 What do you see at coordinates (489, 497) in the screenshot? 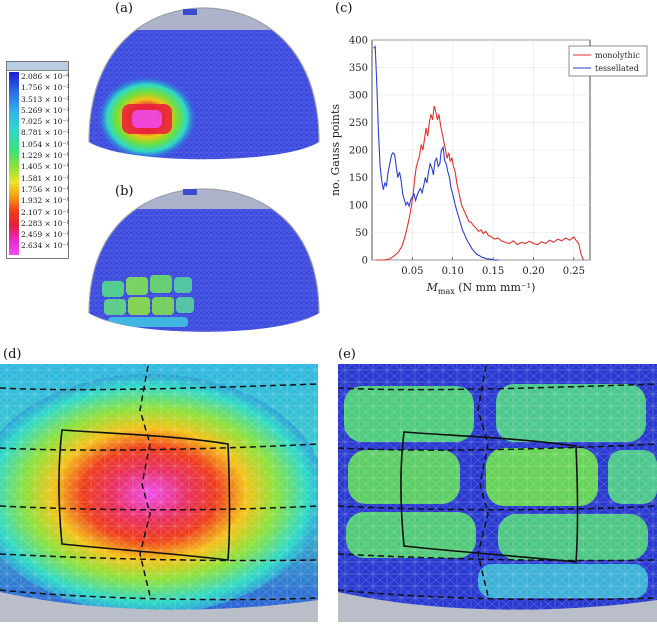
I see `region-outline-e` at bounding box center [489, 497].